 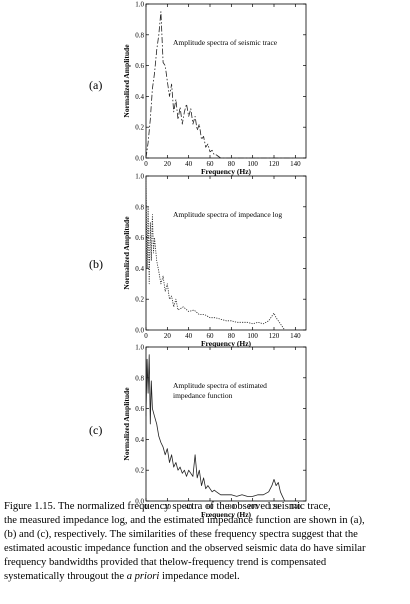 I want to click on y-tick-label-a-2: 0.4, so click(x=139, y=97).